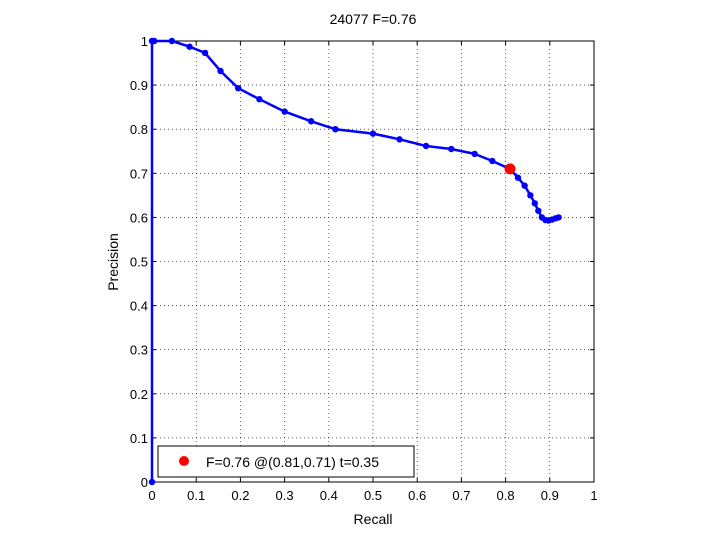 This screenshot has height=545, width=720. I want to click on y-tick-label: 0.3, so click(139, 350).